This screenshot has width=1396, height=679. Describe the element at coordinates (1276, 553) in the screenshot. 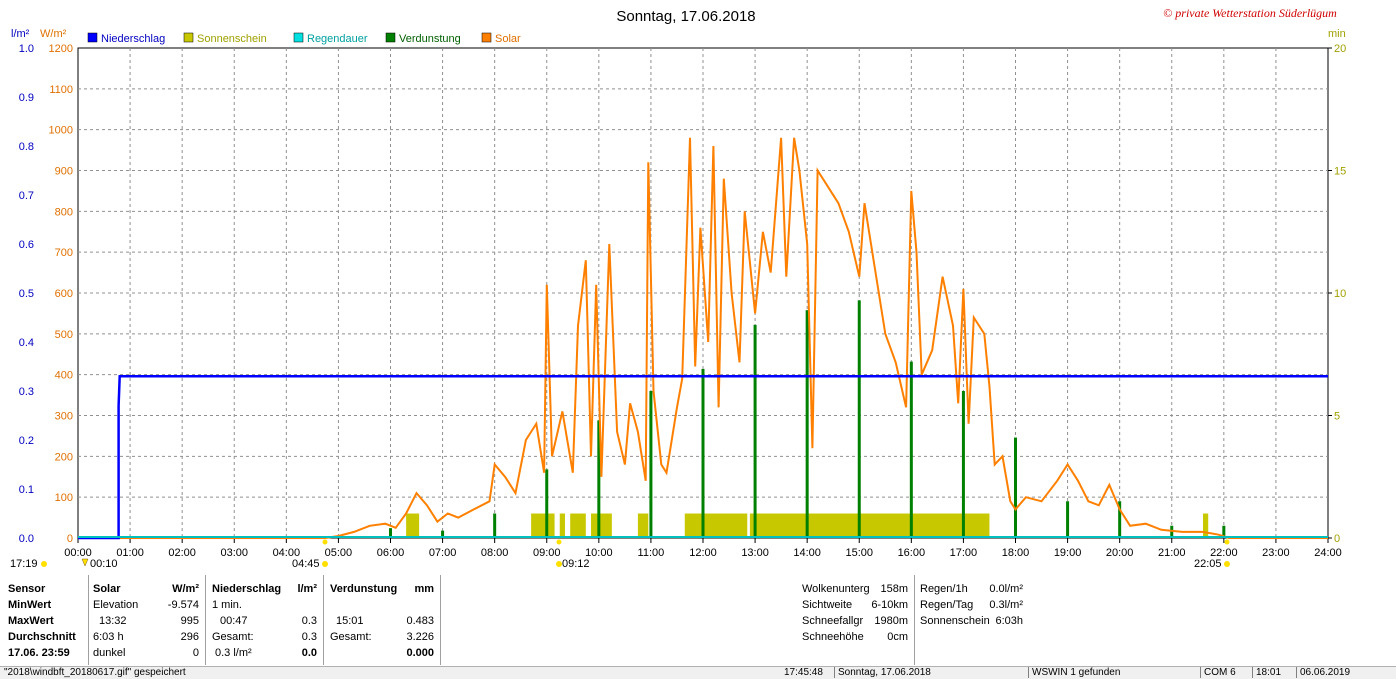

I see `x-tick-label: 23:00` at that location.